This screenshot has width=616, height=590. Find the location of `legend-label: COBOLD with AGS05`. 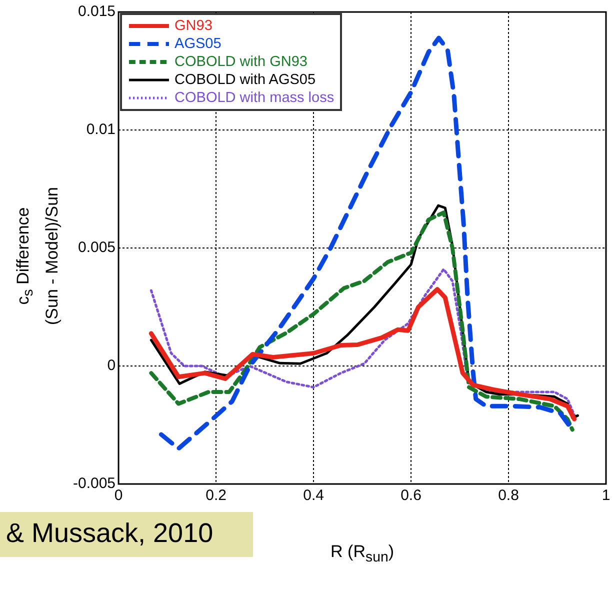

legend-label: COBOLD with AGS05 is located at coordinates (245, 80).